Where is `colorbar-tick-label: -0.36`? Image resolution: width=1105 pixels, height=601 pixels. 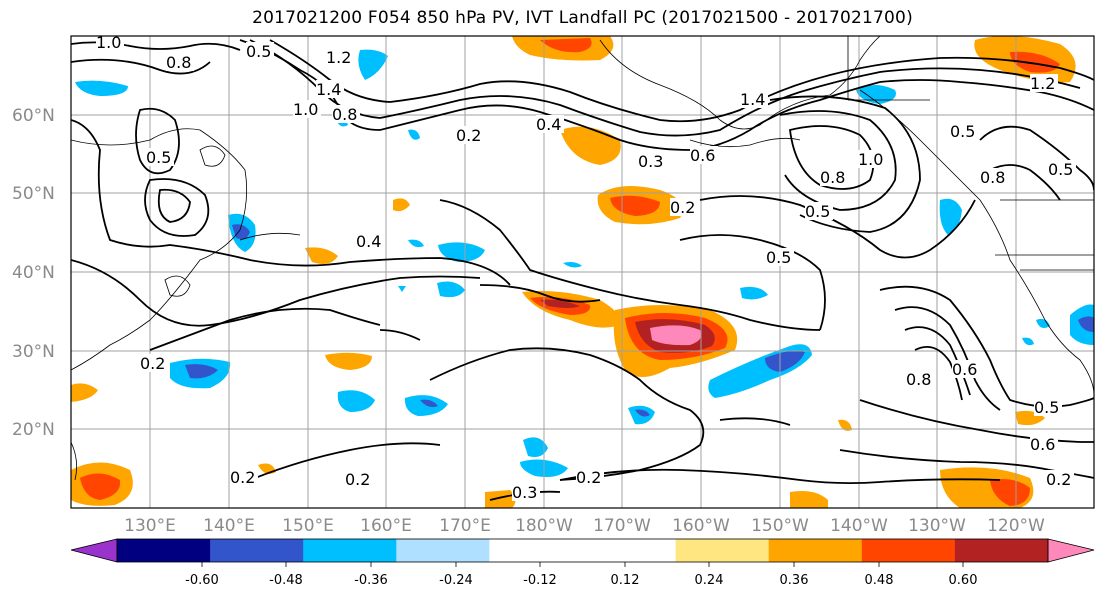
colorbar-tick-label: -0.36 is located at coordinates (371, 580).